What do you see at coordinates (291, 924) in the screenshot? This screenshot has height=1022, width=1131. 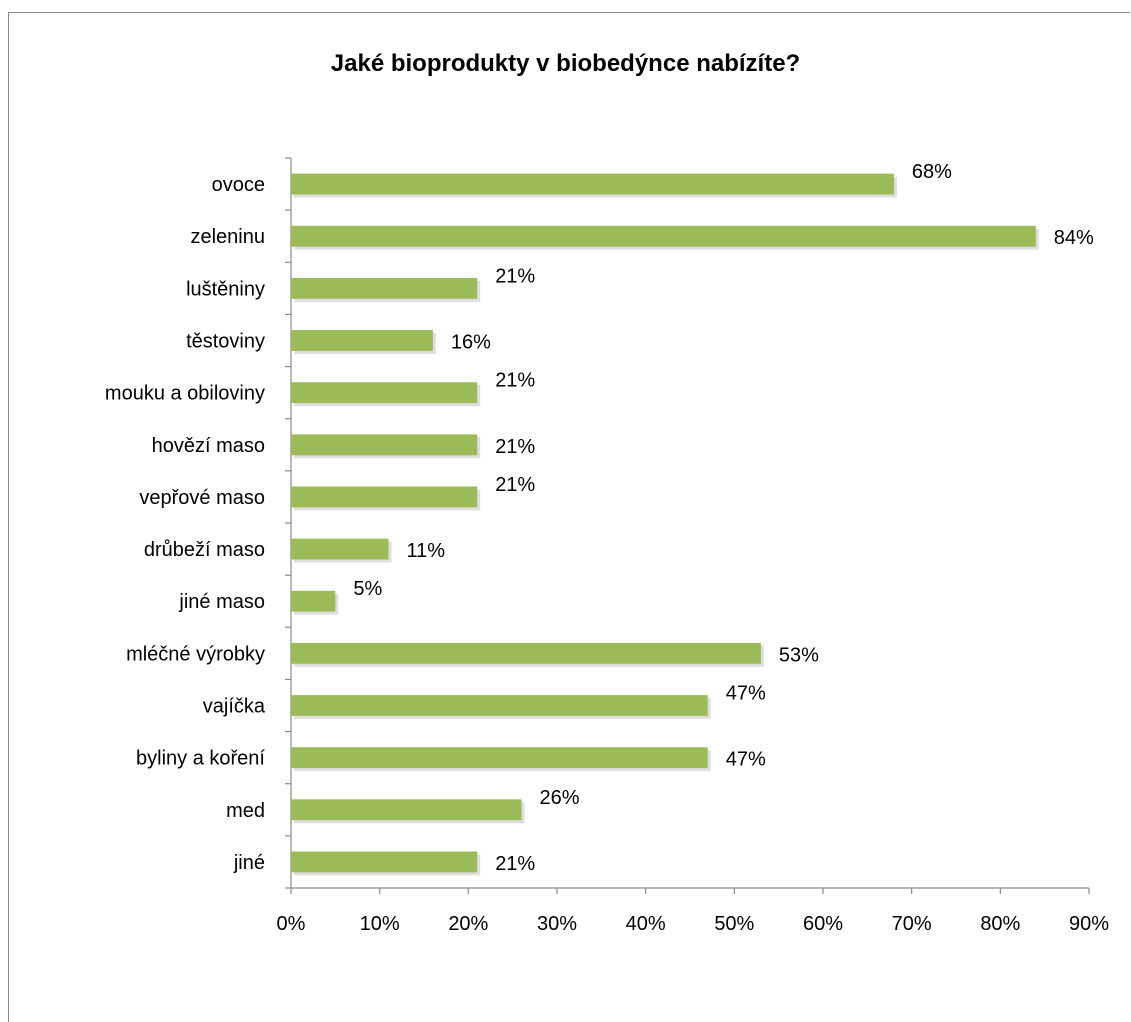 I see `x-tick-label: 0%` at bounding box center [291, 924].